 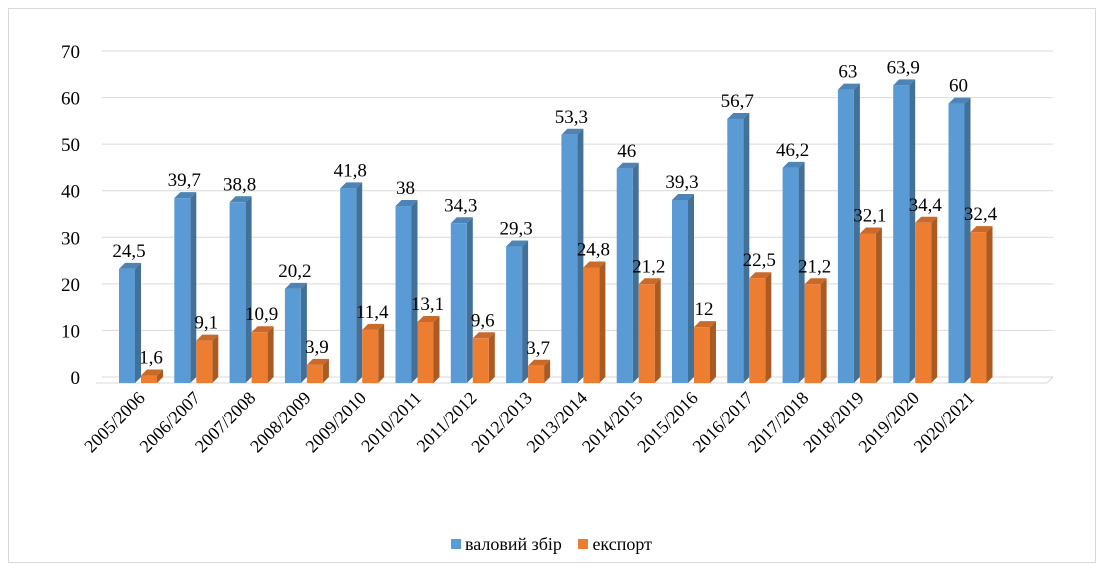 What do you see at coordinates (538, 348) in the screenshot?
I see `data-label-export: 3,7` at bounding box center [538, 348].